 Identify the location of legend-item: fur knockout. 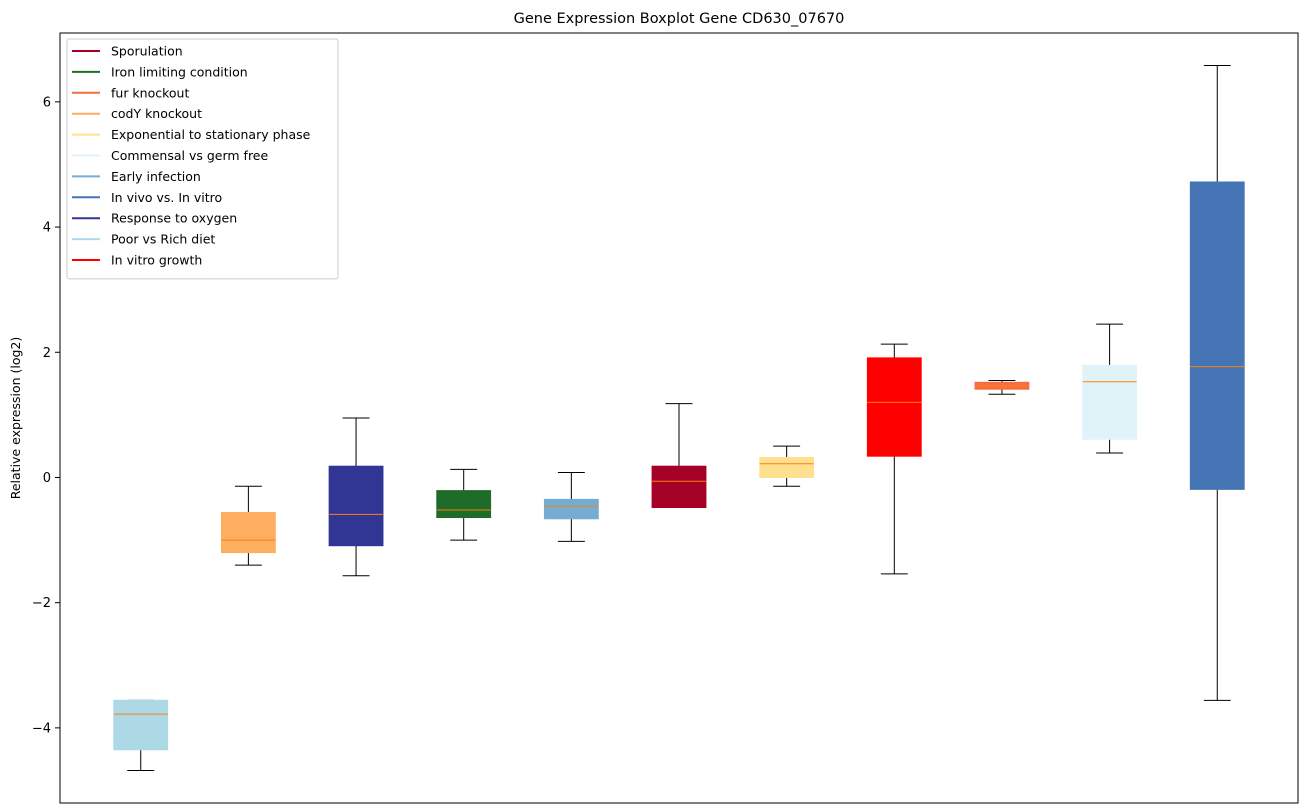
(130, 92).